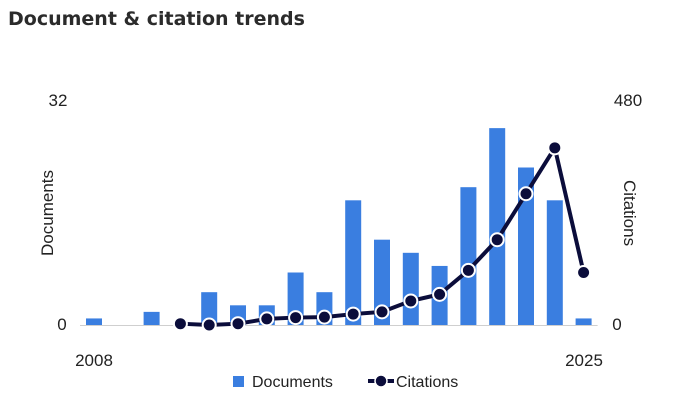 The height and width of the screenshot is (409, 685). What do you see at coordinates (629, 213) in the screenshot?
I see `right-axis-title: Citations` at bounding box center [629, 213].